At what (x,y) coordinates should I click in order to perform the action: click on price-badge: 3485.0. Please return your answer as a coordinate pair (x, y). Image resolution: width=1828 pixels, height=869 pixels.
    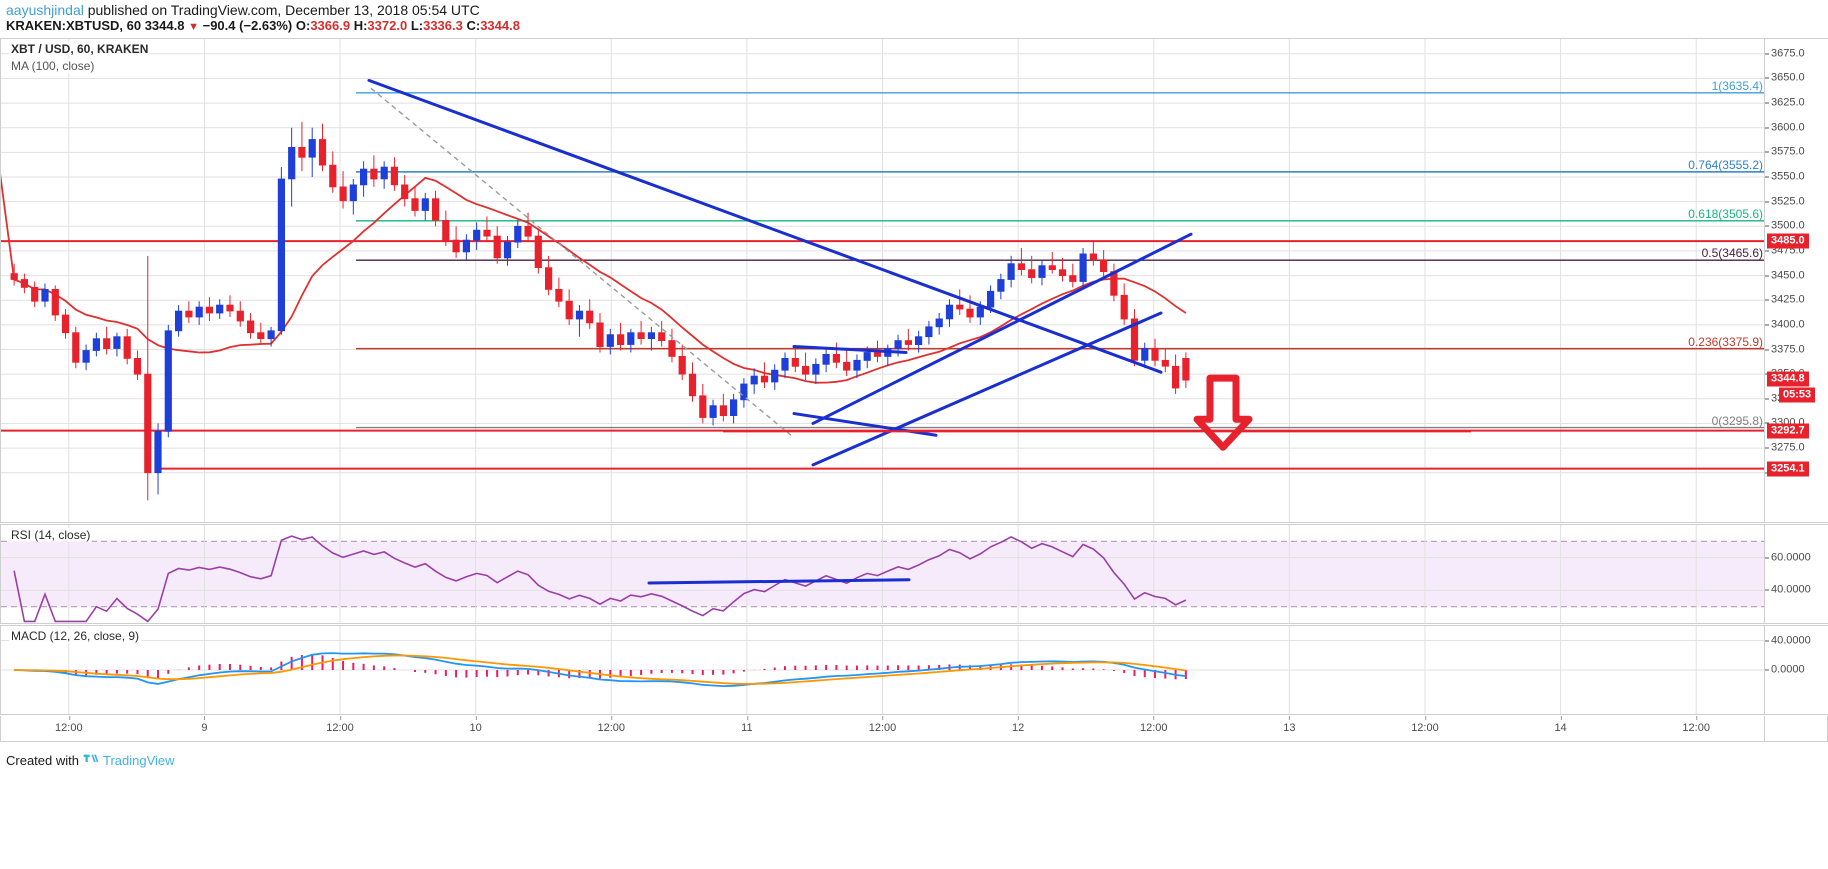
    Looking at the image, I should click on (1788, 241).